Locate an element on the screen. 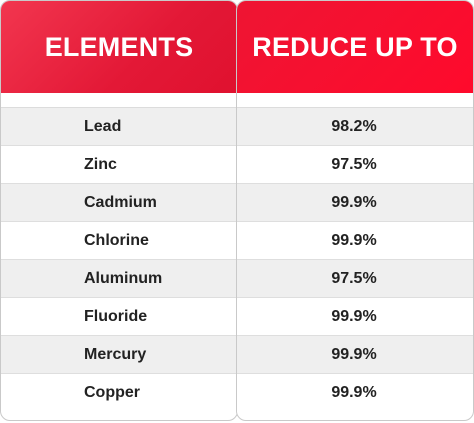  table-row: 98.2% is located at coordinates (355, 127).